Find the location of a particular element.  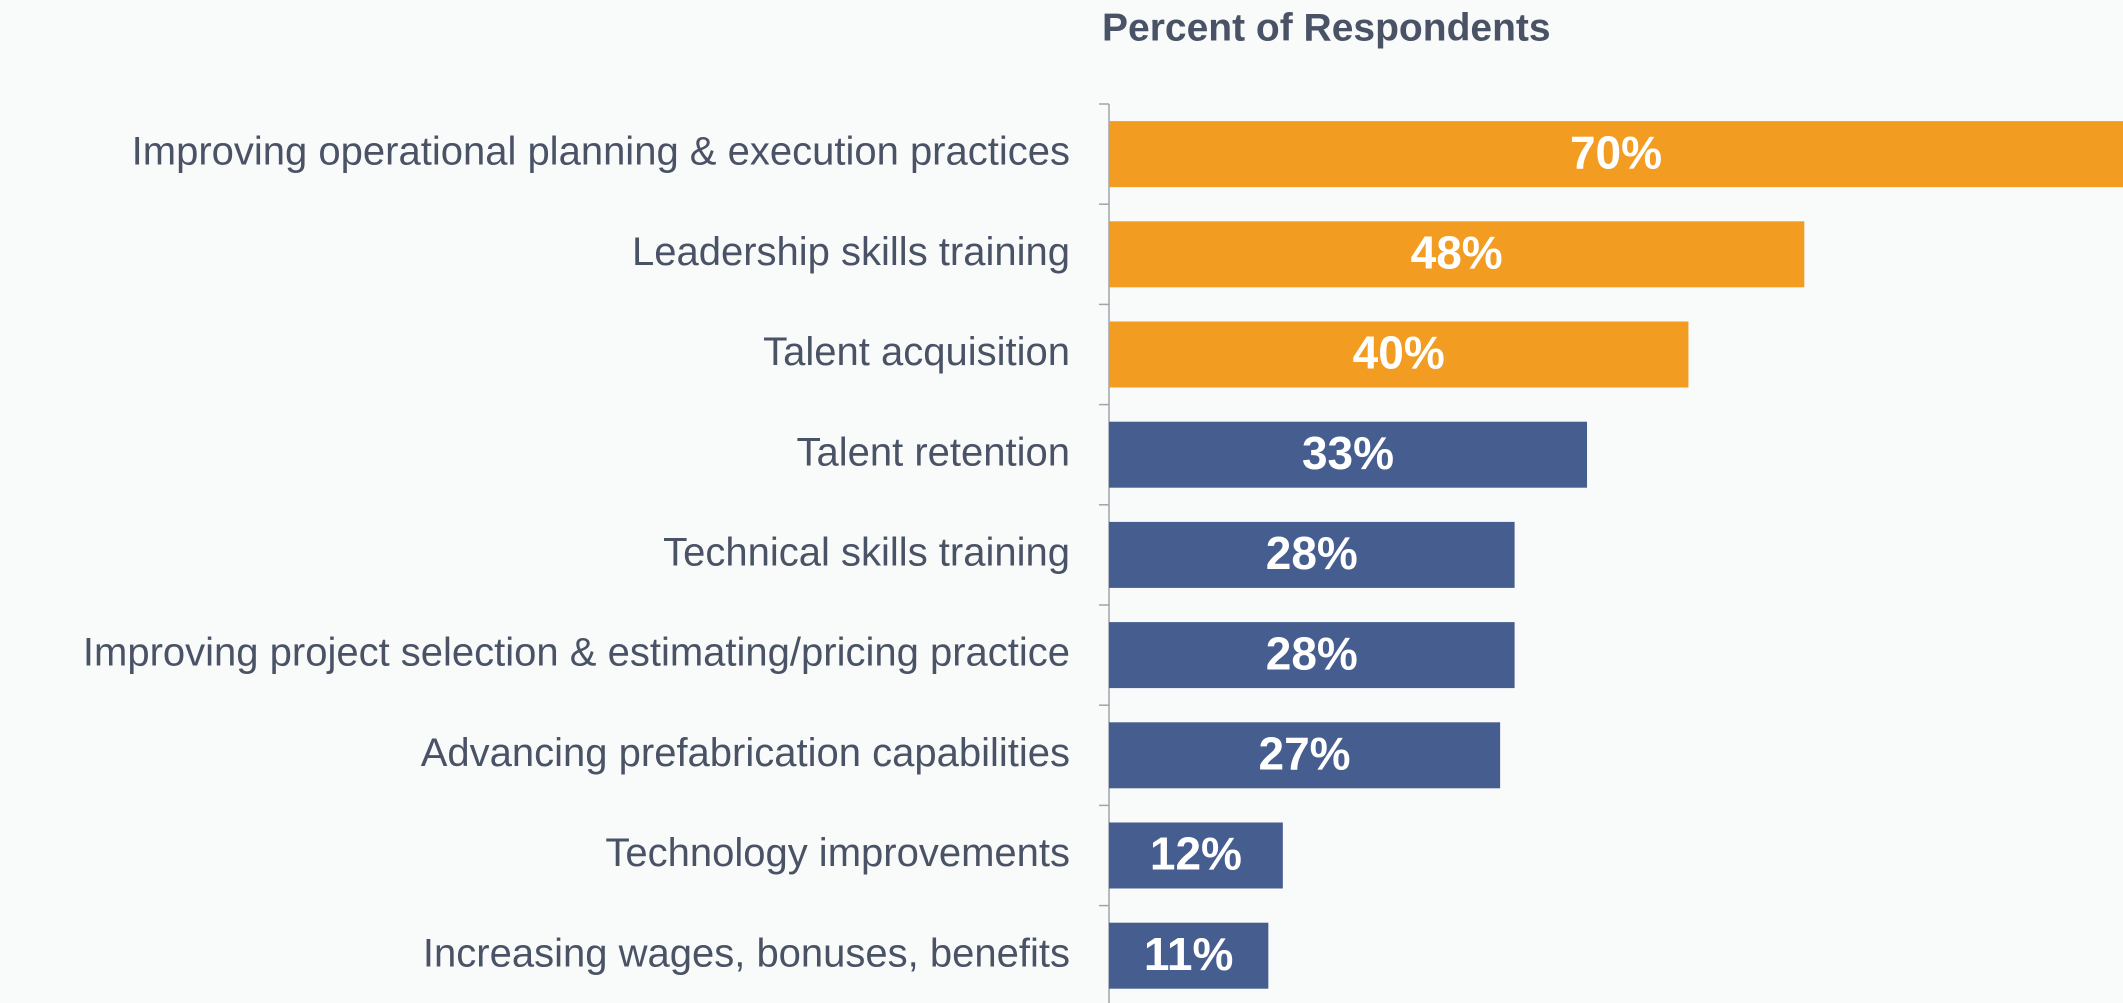

category-label: Advancing prefabrication capabilities is located at coordinates (745, 753).